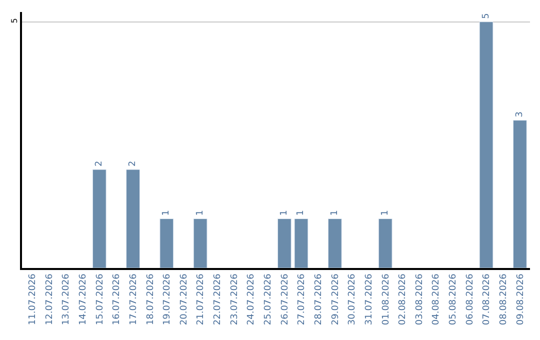 Image resolution: width=540 pixels, height=340 pixels. Describe the element at coordinates (33, 299) in the screenshot. I see `x-tick-label: 11.07.2026` at that location.